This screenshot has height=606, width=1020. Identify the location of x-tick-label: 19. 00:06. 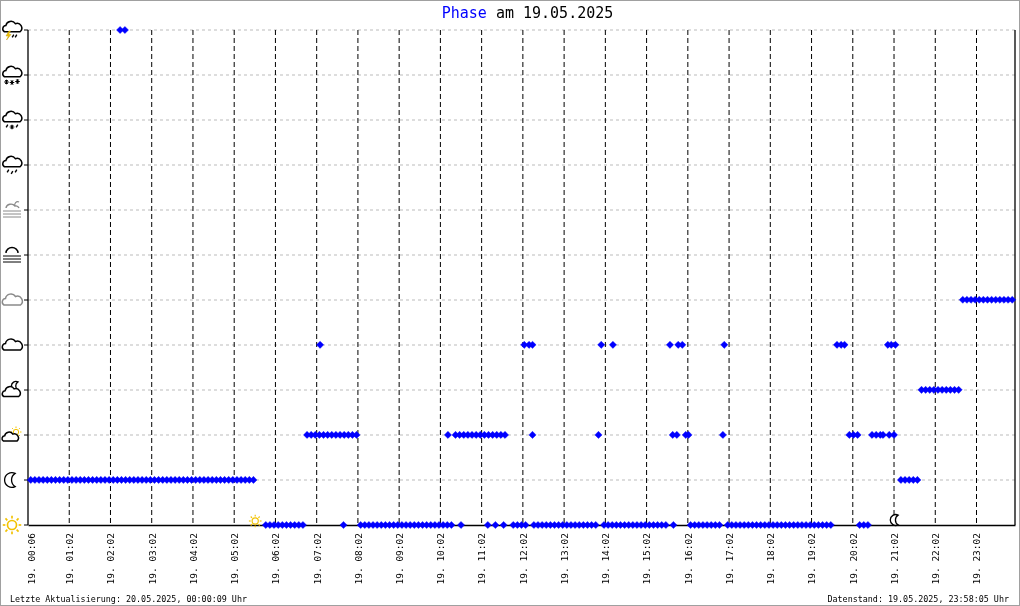
(31, 558).